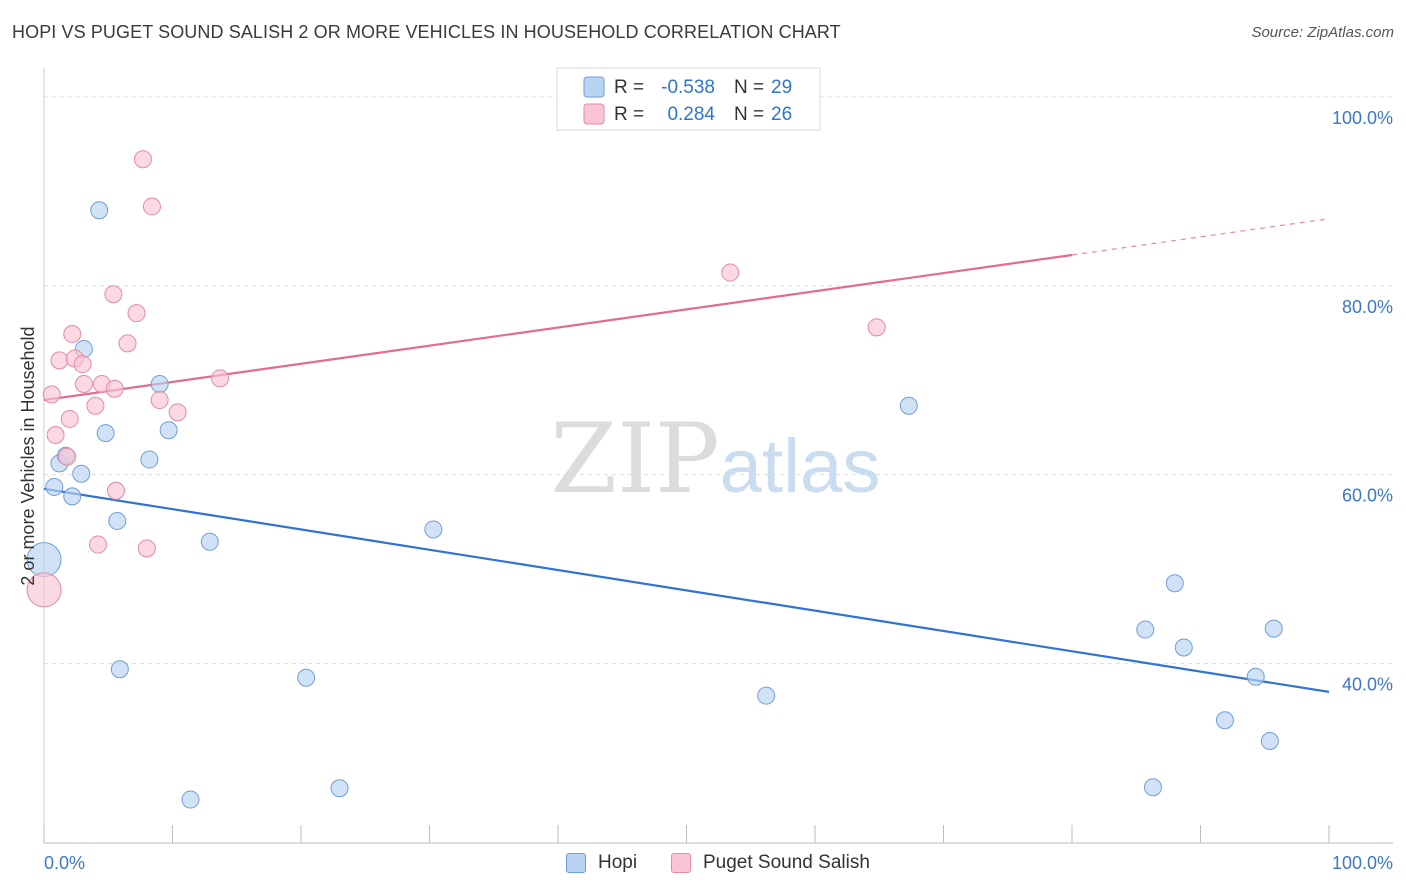  Describe the element at coordinates (781, 87) in the screenshot. I see `legend-n-value-hopi: 29` at that location.